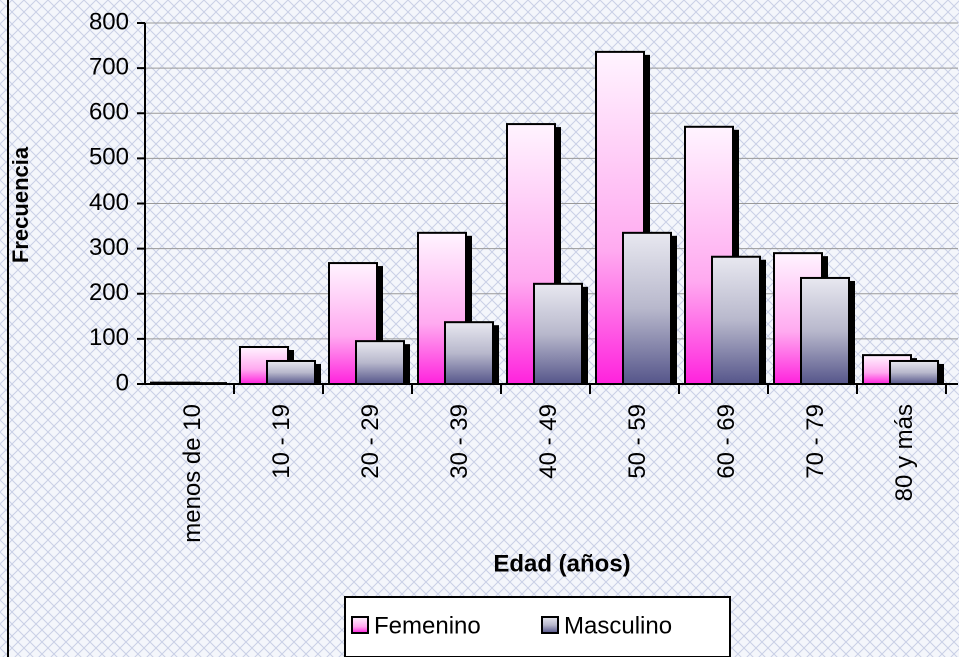  What do you see at coordinates (109, 21) in the screenshot?
I see `y-tick-label: 800` at bounding box center [109, 21].